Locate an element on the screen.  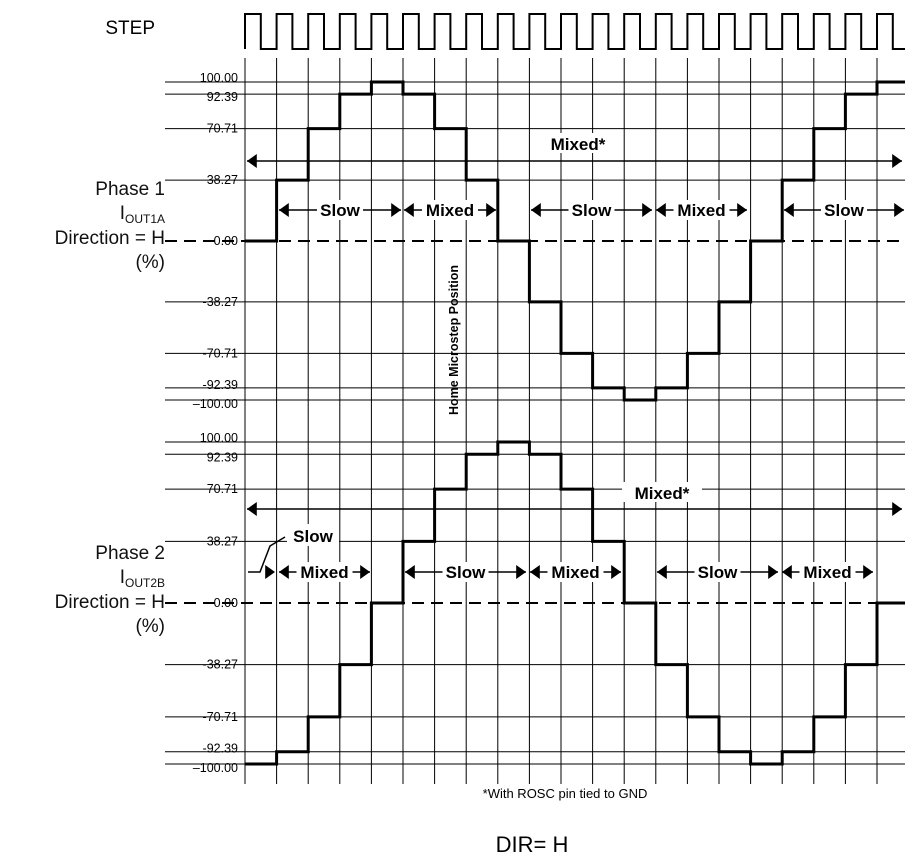
phase1-current: IOUT1A is located at coordinates (110, 214).